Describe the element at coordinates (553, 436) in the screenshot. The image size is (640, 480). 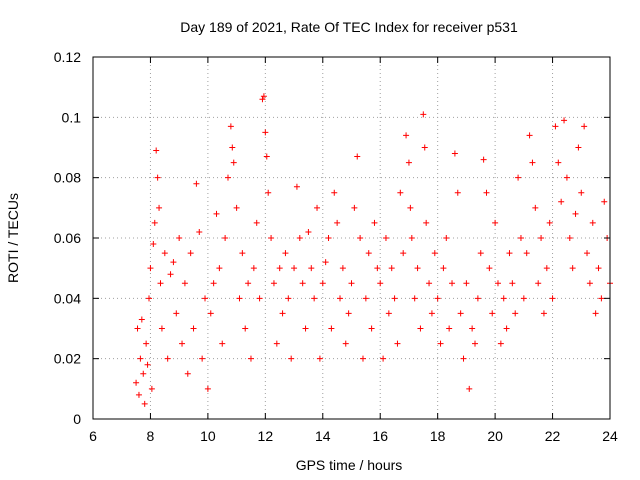
I see `x-tick-label: 22` at that location.